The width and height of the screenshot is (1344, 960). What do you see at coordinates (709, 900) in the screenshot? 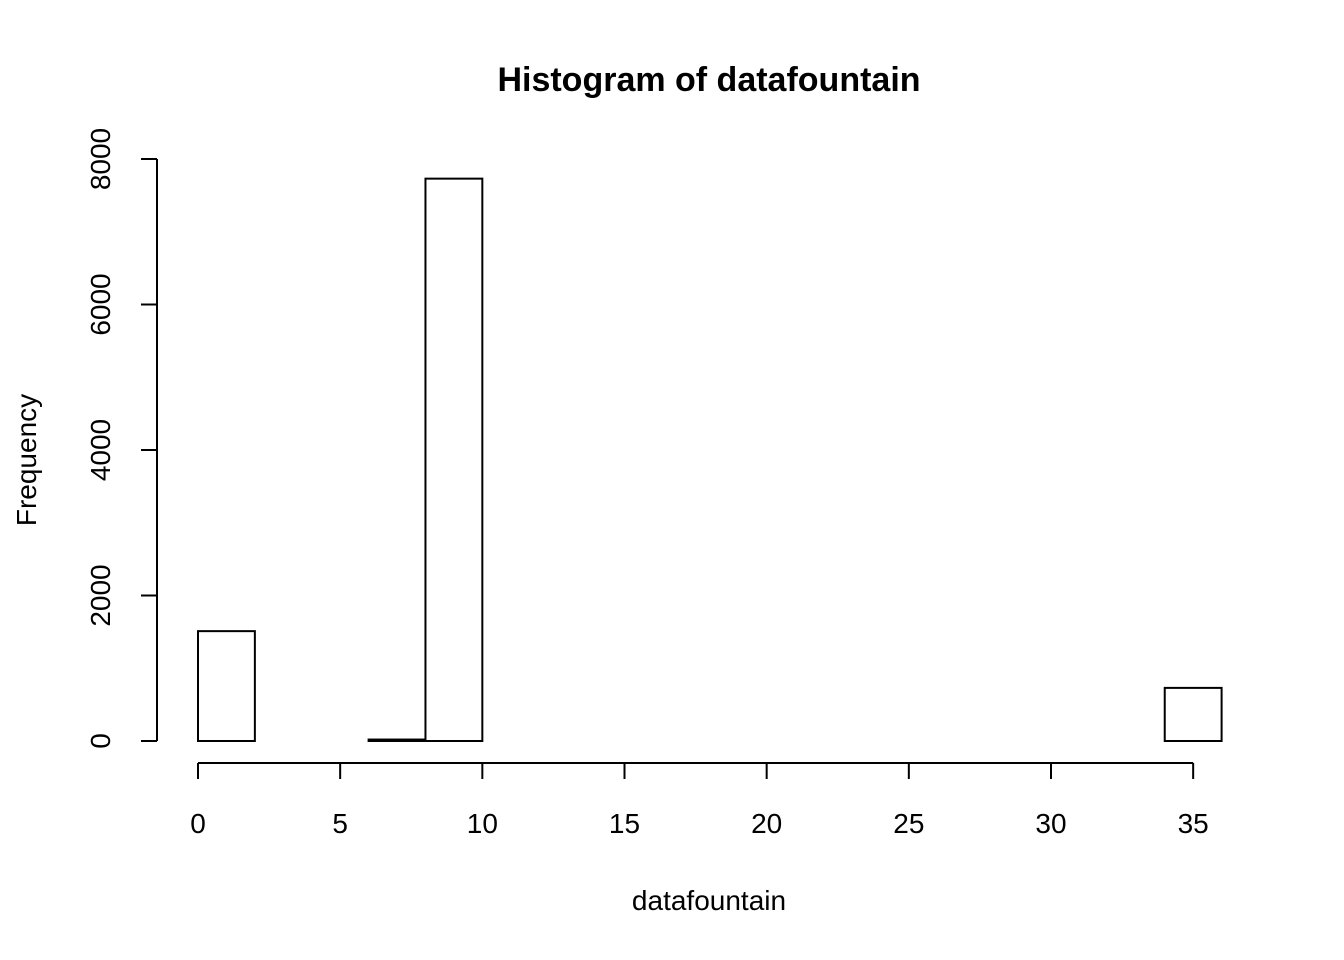
I see `x-axis-label: datafountain` at bounding box center [709, 900].